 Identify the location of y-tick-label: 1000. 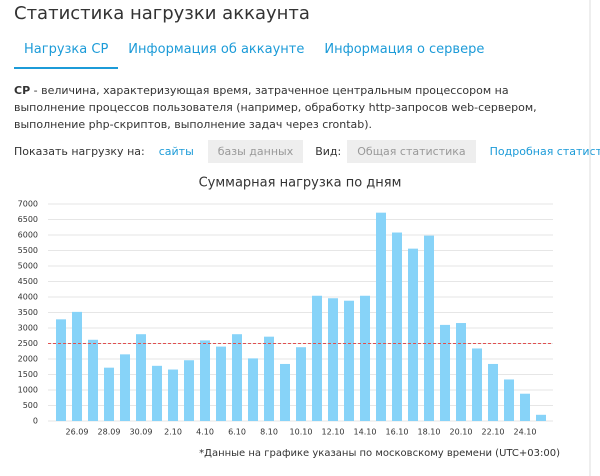
(28, 390).